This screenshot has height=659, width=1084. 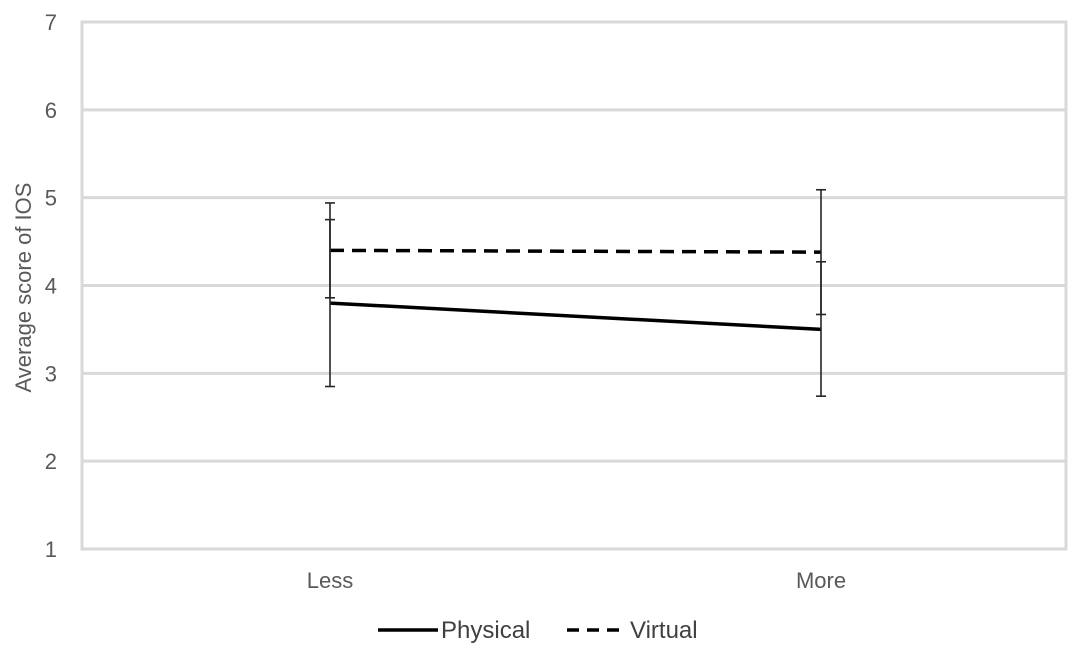 I want to click on y-tick-label: 7, so click(x=51, y=22).